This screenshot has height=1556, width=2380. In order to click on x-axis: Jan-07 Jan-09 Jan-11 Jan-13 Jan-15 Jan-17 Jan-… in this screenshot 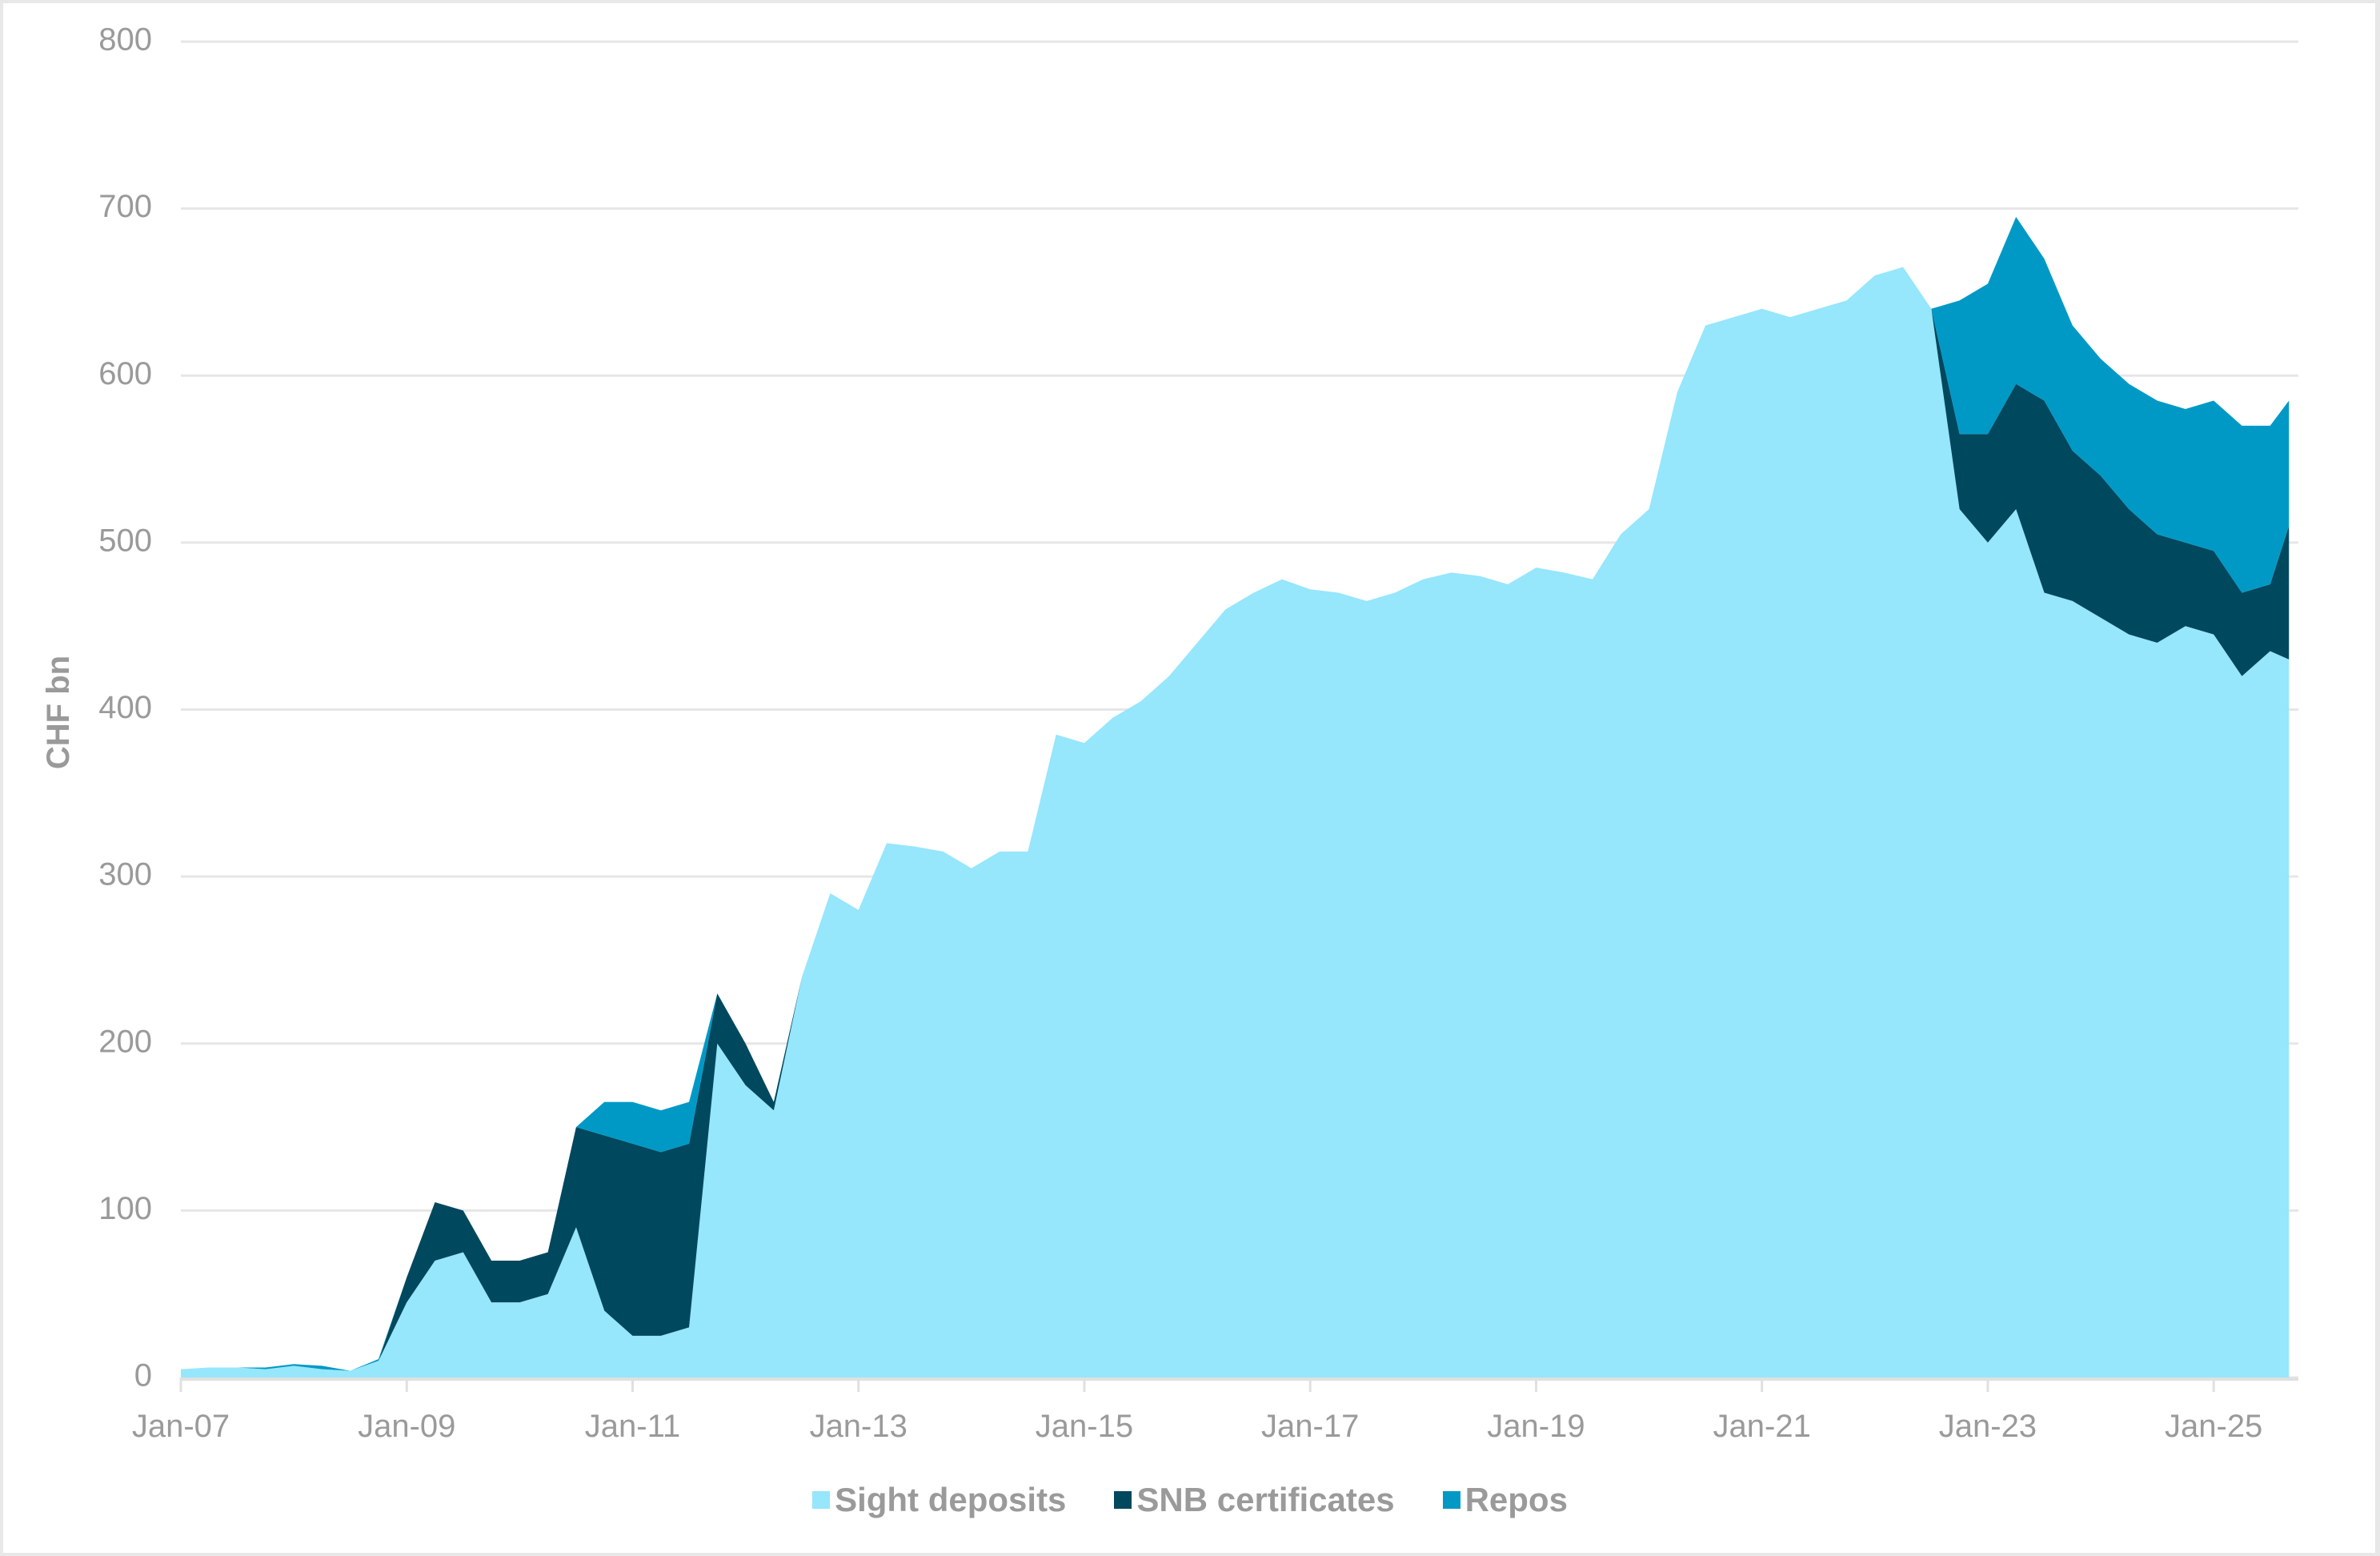, I will do `click(1215, 1411)`.